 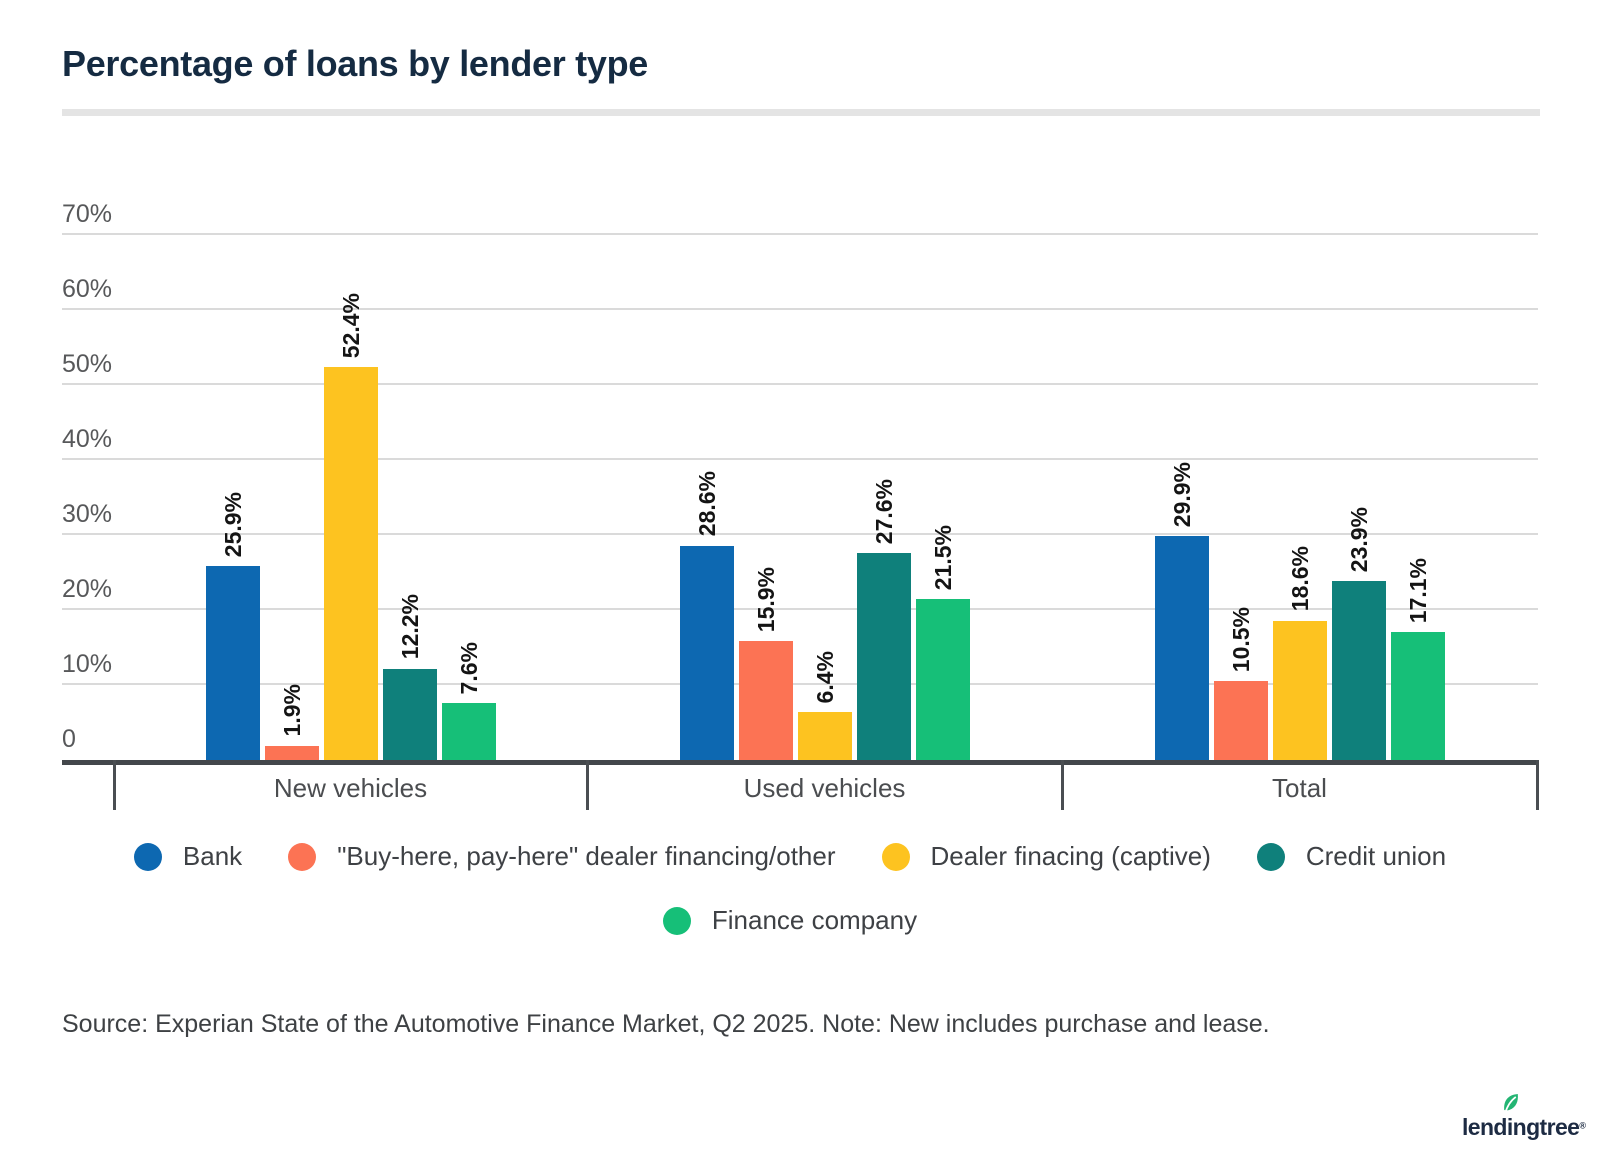 I want to click on y-axis-tick-label: 10%, so click(x=87, y=664).